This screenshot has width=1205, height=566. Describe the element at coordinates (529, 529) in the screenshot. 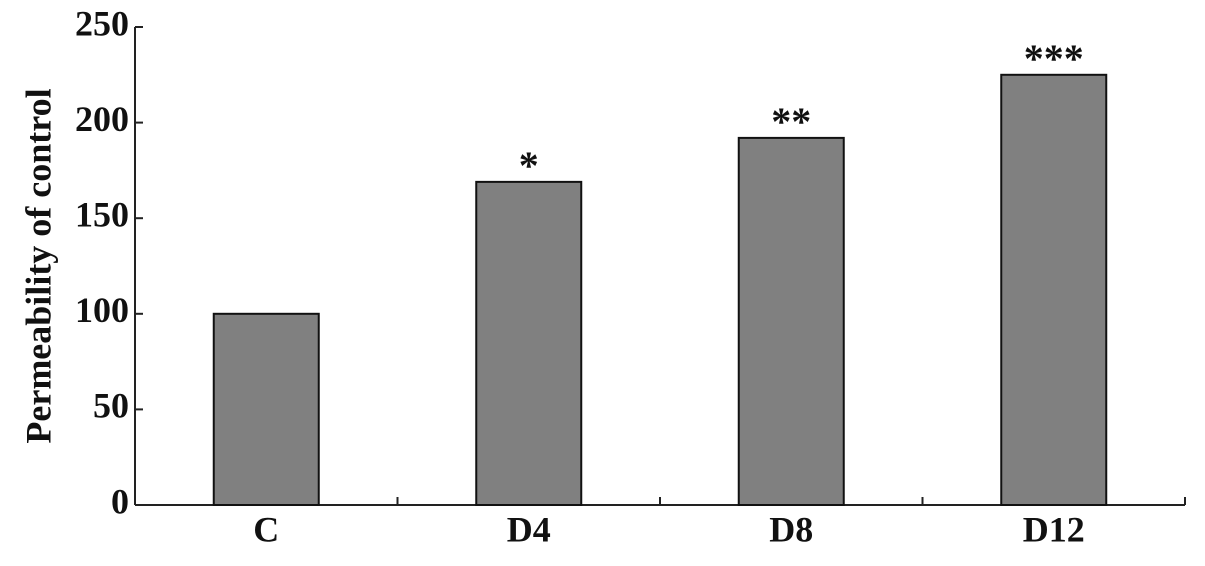

I see `x-tick-label: D4` at that location.